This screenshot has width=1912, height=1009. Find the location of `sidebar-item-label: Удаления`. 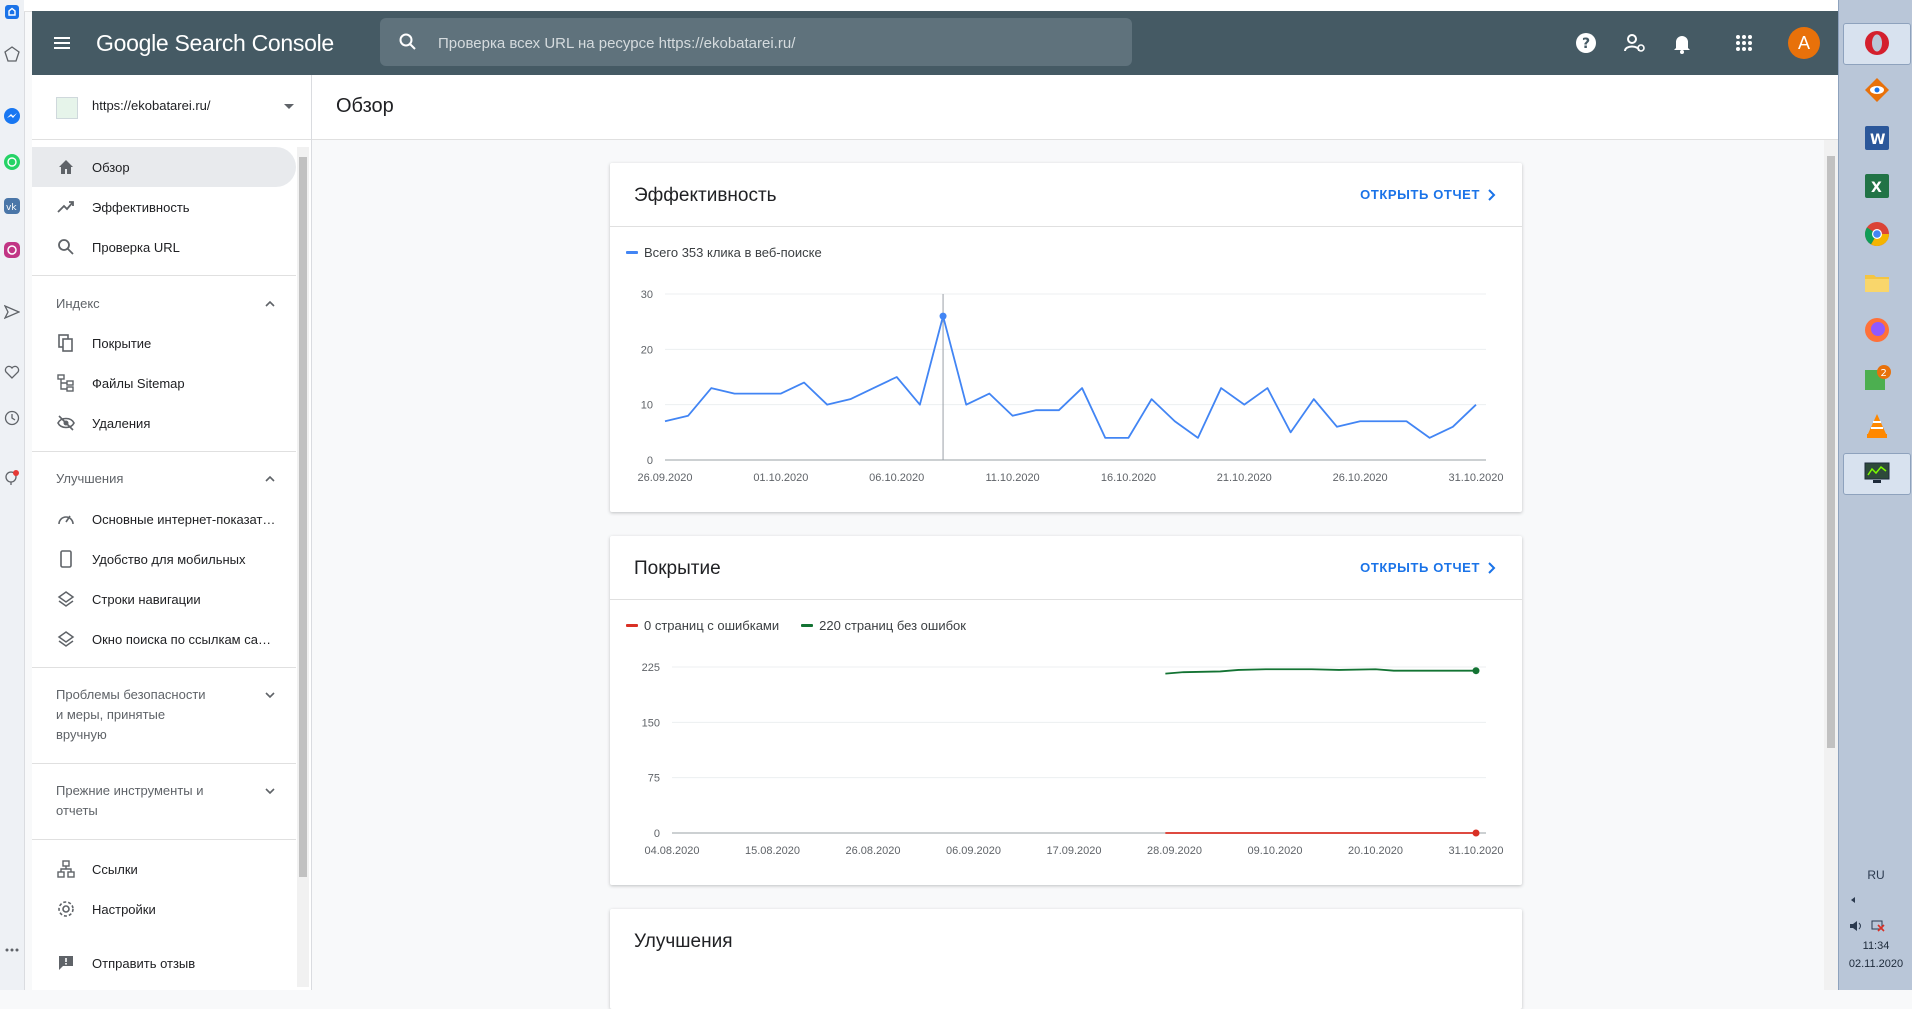

sidebar-item-label: Удаления is located at coordinates (121, 423).